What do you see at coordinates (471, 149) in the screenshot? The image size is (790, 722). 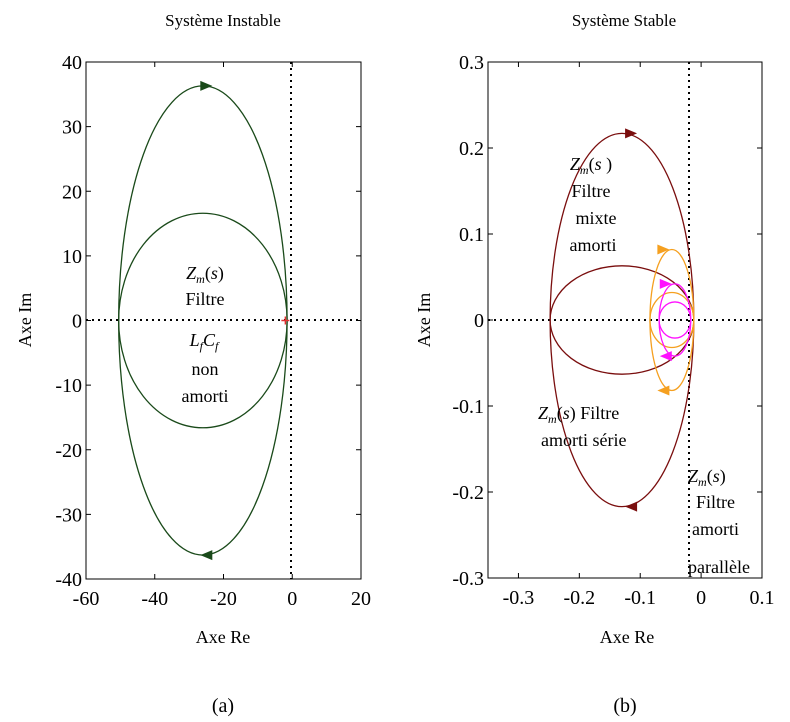 I see `panel-b-ytick-label: 0.2` at bounding box center [471, 149].